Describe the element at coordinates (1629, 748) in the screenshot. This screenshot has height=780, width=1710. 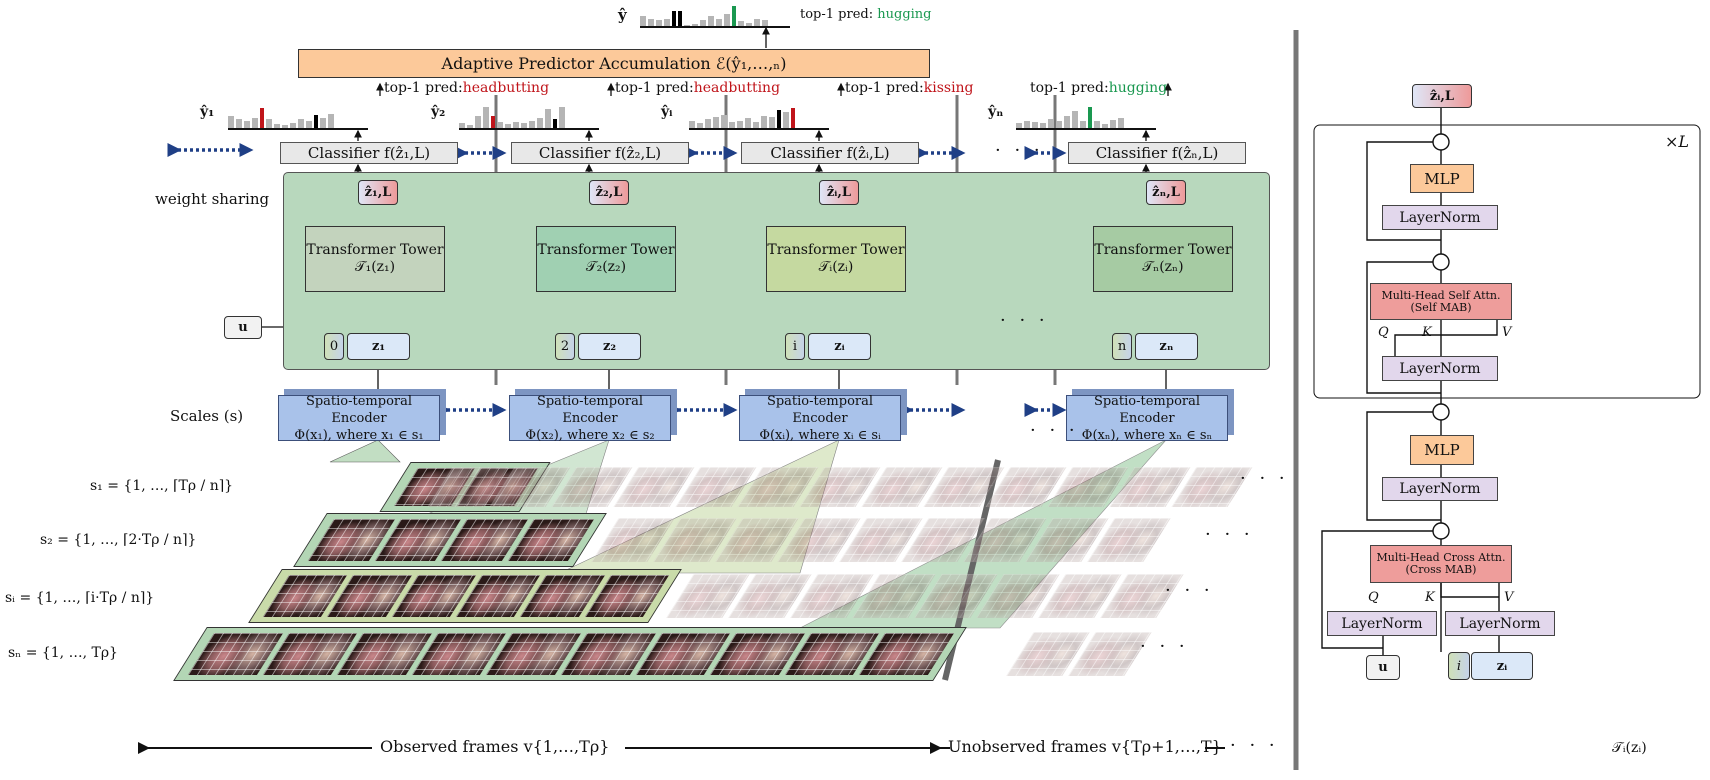
I see `tower-caption: 𝒯ᵢ(zᵢ)` at that location.